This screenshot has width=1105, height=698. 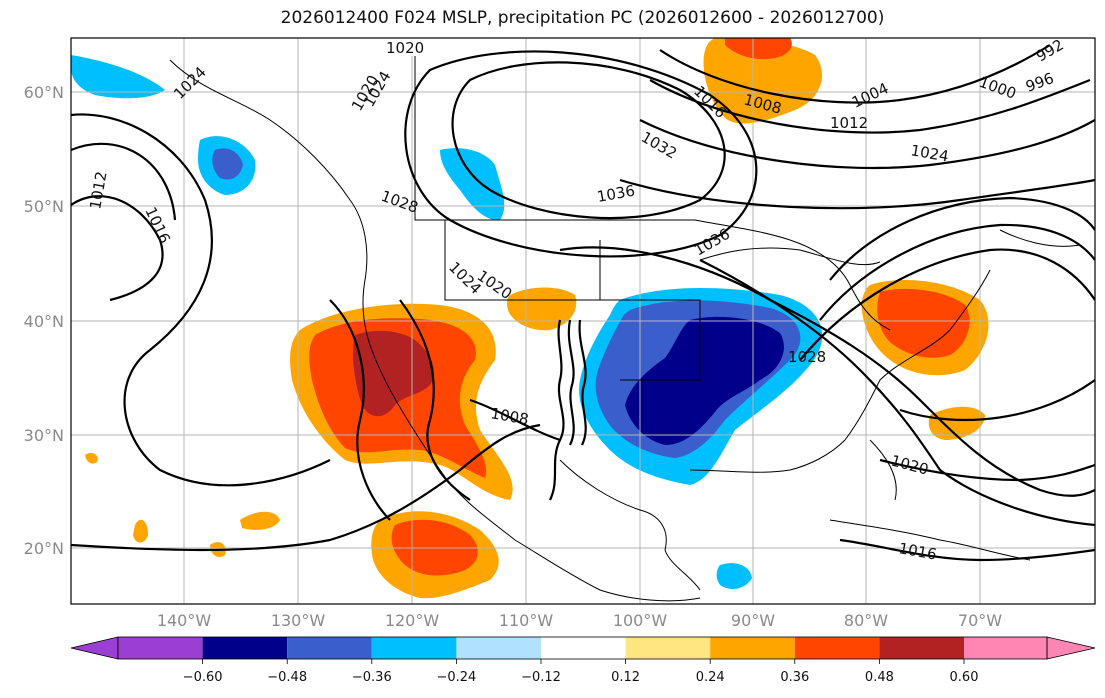 What do you see at coordinates (472, 184) in the screenshot?
I see `negative-anomaly-canada-north` at bounding box center [472, 184].